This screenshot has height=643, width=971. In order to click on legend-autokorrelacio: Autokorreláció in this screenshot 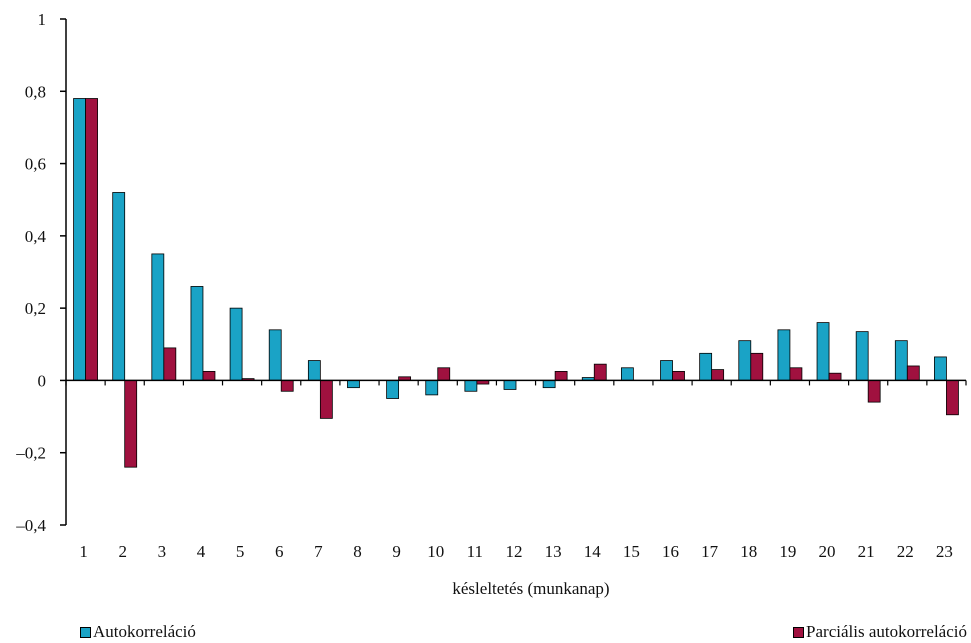, I will do `click(138, 632)`.